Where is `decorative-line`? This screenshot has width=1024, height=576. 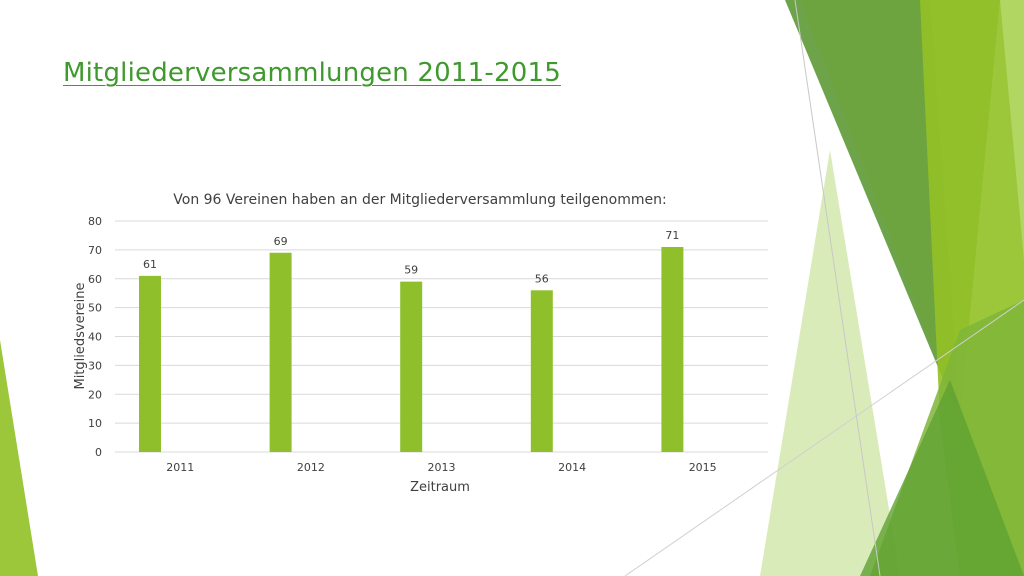 decorative-line is located at coordinates (837, 288).